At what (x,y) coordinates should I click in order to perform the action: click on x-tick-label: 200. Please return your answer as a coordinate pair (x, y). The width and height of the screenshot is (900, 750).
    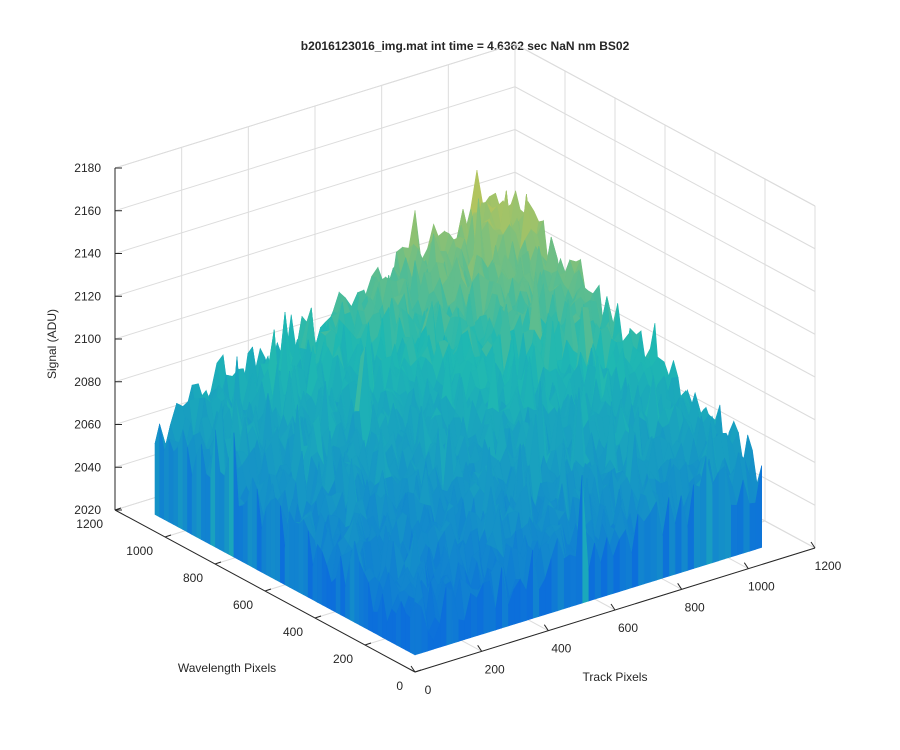
    Looking at the image, I should click on (495, 669).